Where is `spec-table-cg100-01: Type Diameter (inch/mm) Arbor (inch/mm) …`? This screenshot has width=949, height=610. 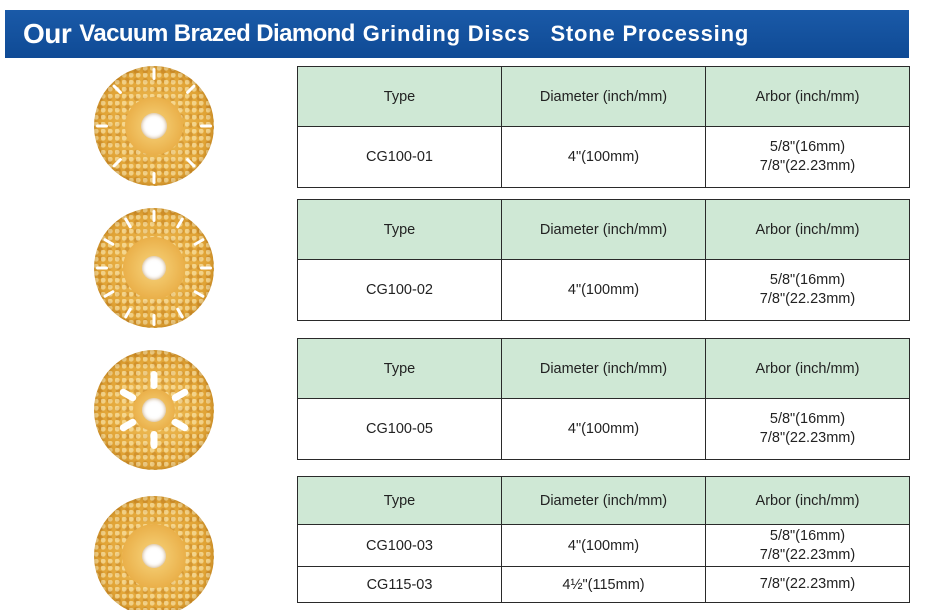
spec-table-cg100-01: Type Diameter (inch/mm) Arbor (inch/mm) … is located at coordinates (603, 127).